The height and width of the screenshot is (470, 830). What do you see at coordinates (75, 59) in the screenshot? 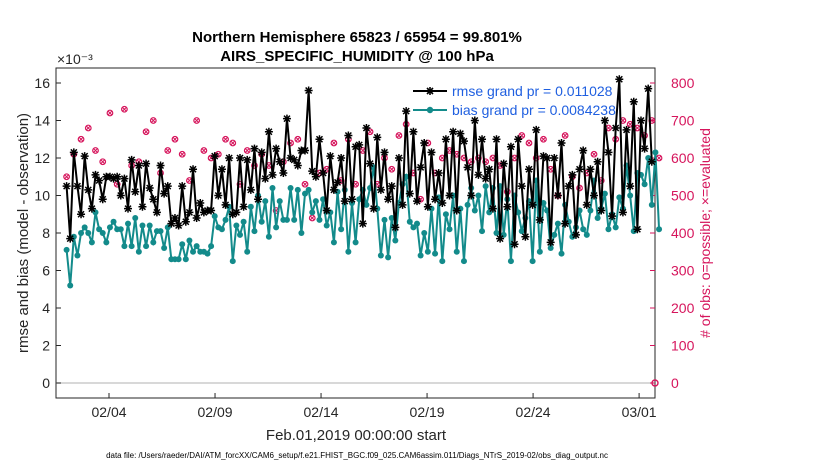
I see `y-exponent-label: ×10⁻³` at bounding box center [75, 59].